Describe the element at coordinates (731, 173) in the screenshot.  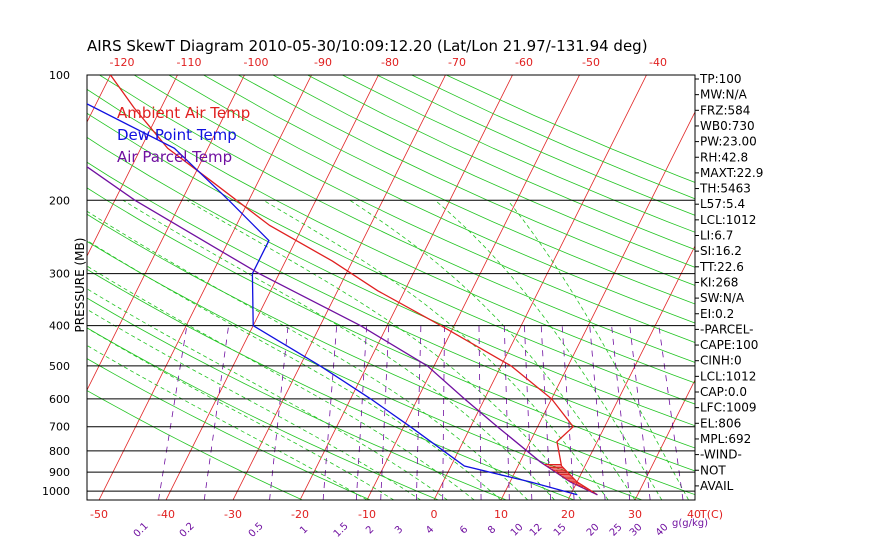
I see `stats-item: MAXT:22.9` at that location.